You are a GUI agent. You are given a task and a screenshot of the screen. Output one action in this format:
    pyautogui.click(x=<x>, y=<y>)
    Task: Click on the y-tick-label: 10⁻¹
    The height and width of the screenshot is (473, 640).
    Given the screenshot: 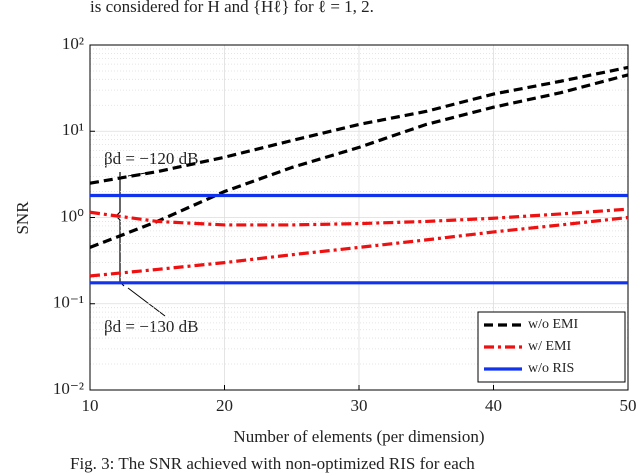 What is the action you would take?
    pyautogui.click(x=68, y=302)
    